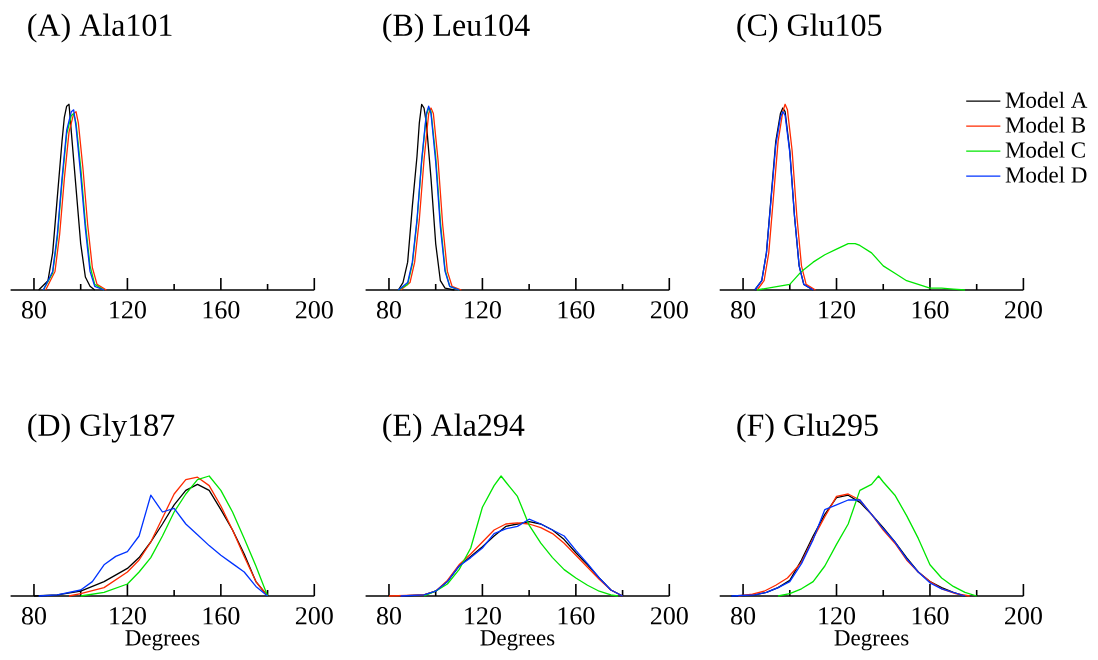  What do you see at coordinates (1046, 99) in the screenshot?
I see `legend-label: Model A` at bounding box center [1046, 99].